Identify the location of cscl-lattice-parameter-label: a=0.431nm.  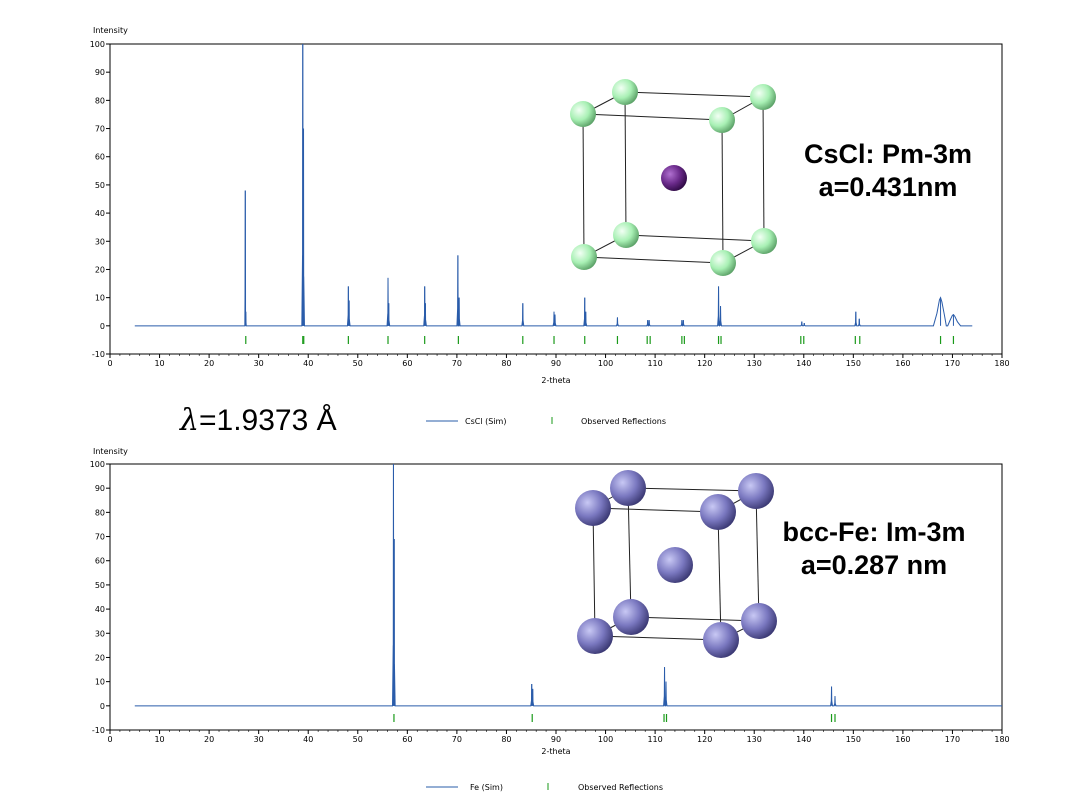
(888, 187).